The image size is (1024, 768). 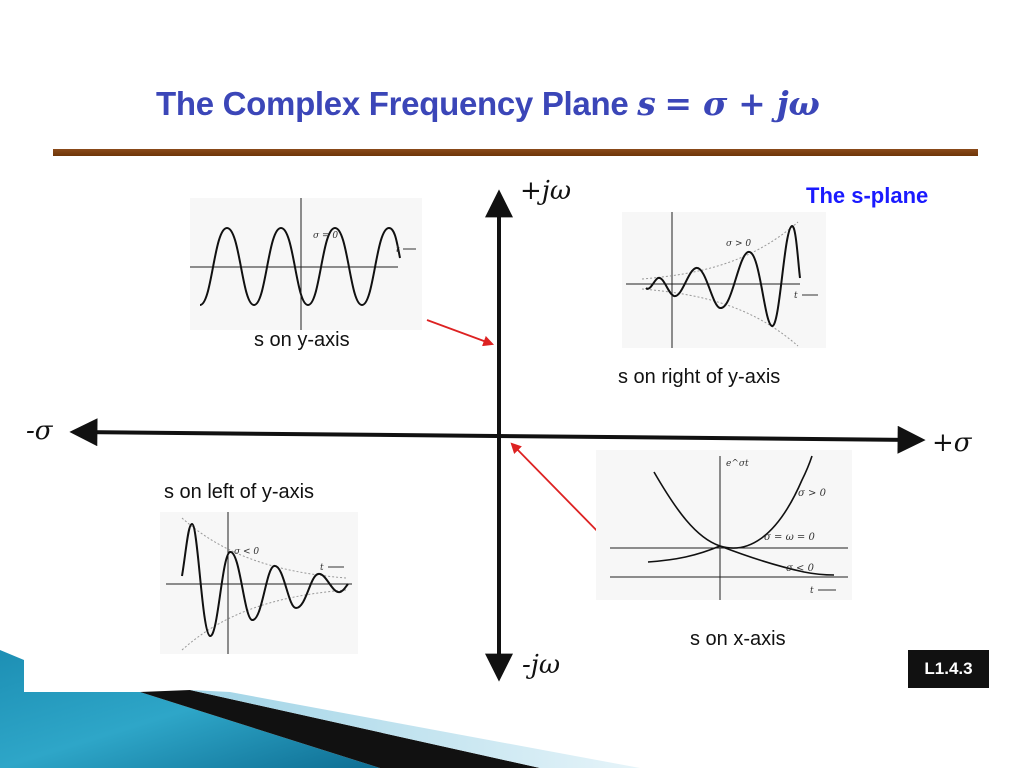 What do you see at coordinates (392, 103) in the screenshot?
I see `title-text: The Complex Frequency Plane` at bounding box center [392, 103].